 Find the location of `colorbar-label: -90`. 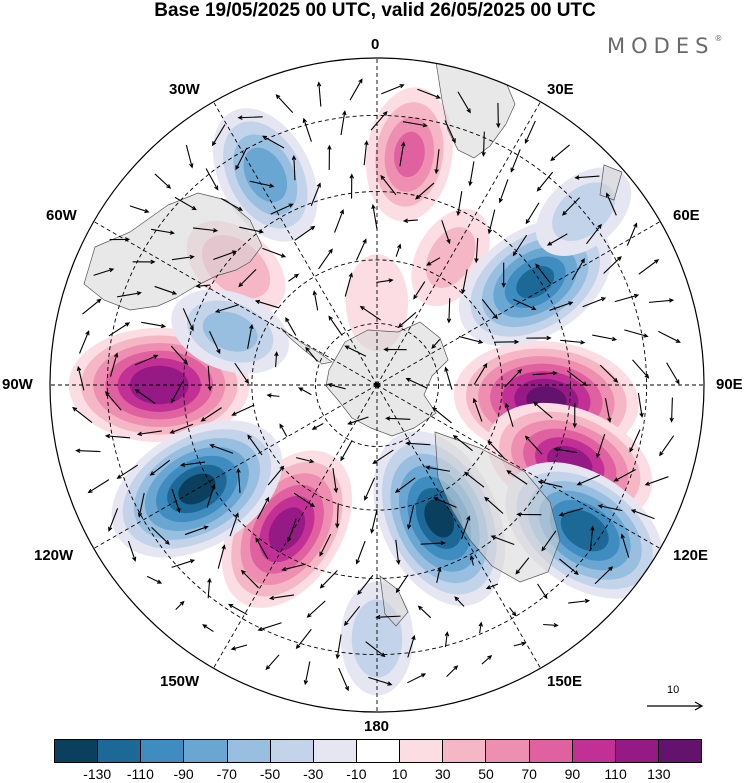

colorbar-label: -90 is located at coordinates (183, 774).